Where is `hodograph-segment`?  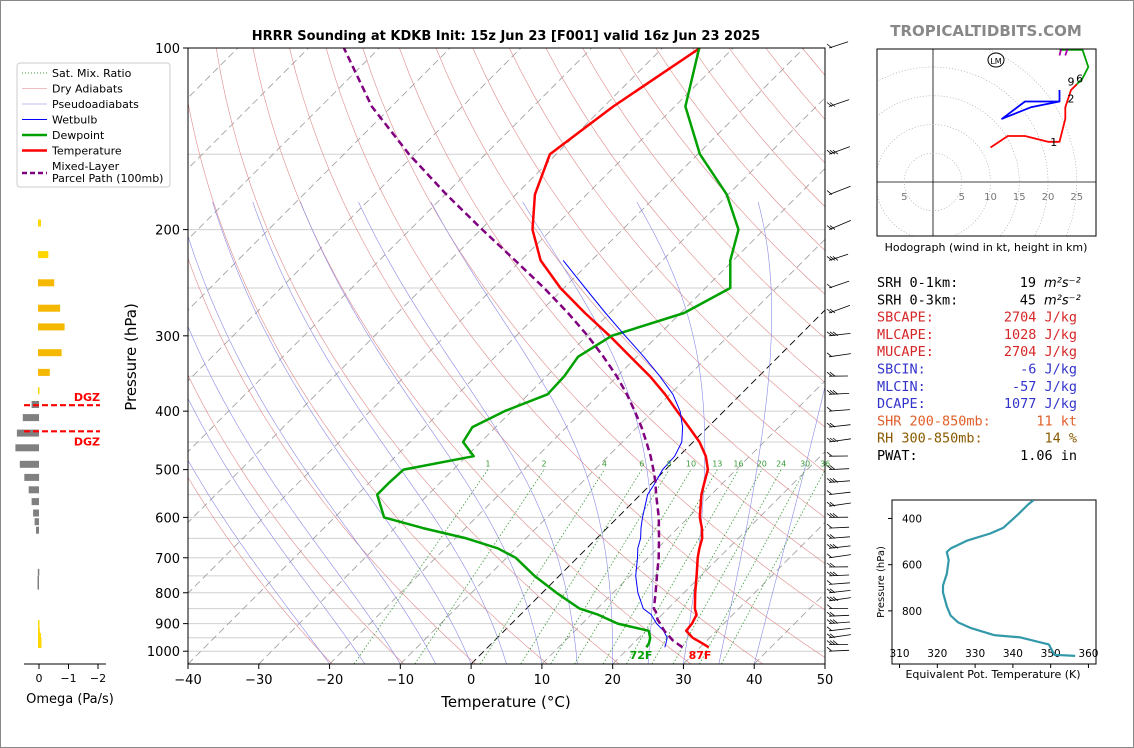
hodograph-segment is located at coordinates (1074, 67).